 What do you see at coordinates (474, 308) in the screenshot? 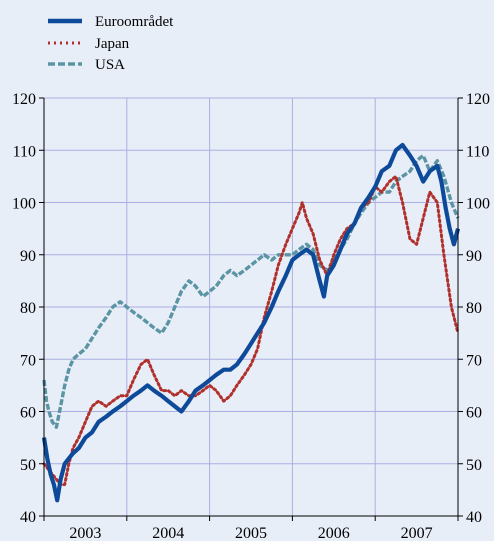
I see `y-tick-label-right: 80` at bounding box center [474, 308].